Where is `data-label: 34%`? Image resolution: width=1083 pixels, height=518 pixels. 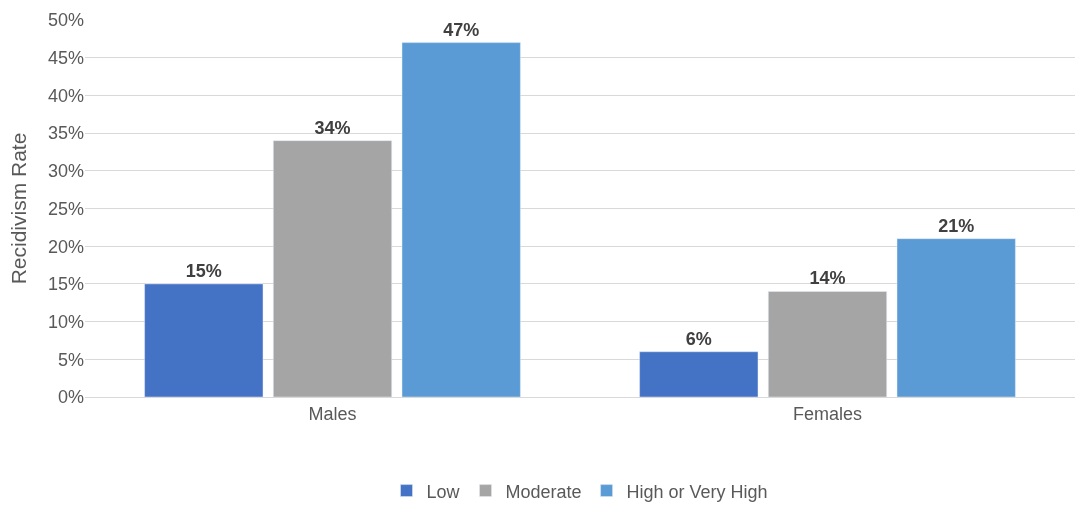
data-label: 34% is located at coordinates (332, 127).